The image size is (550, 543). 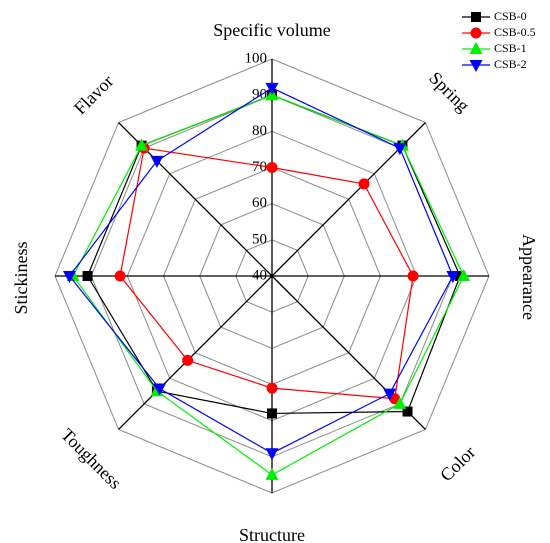 What do you see at coordinates (259, 275) in the screenshot?
I see `tick-label-40: 40` at bounding box center [259, 275].